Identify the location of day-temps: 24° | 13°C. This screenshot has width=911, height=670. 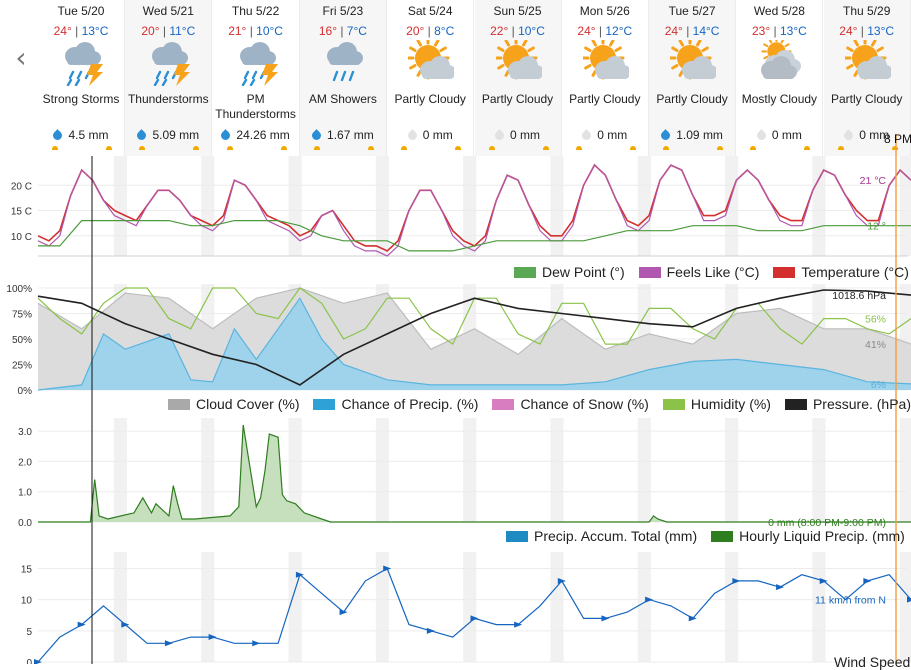
(81, 31).